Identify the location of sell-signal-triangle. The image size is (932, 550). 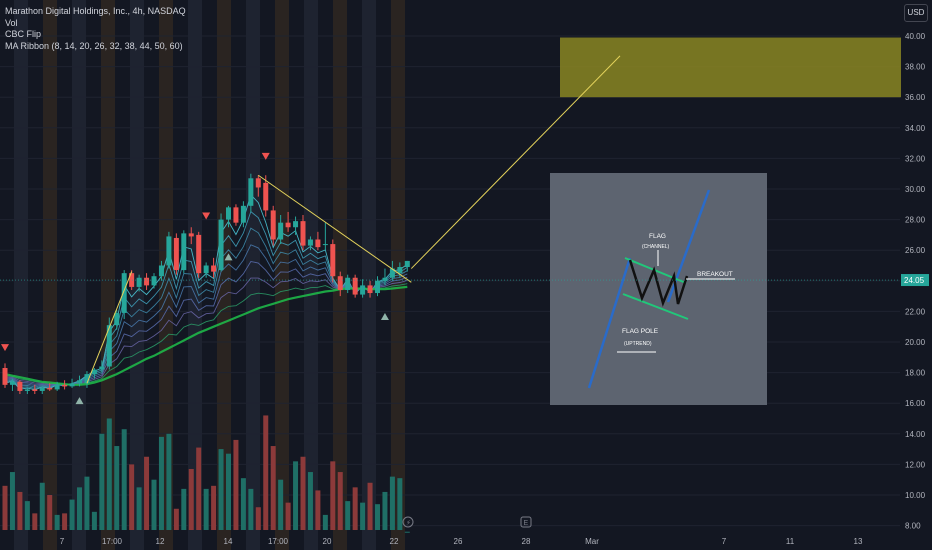
(265, 156).